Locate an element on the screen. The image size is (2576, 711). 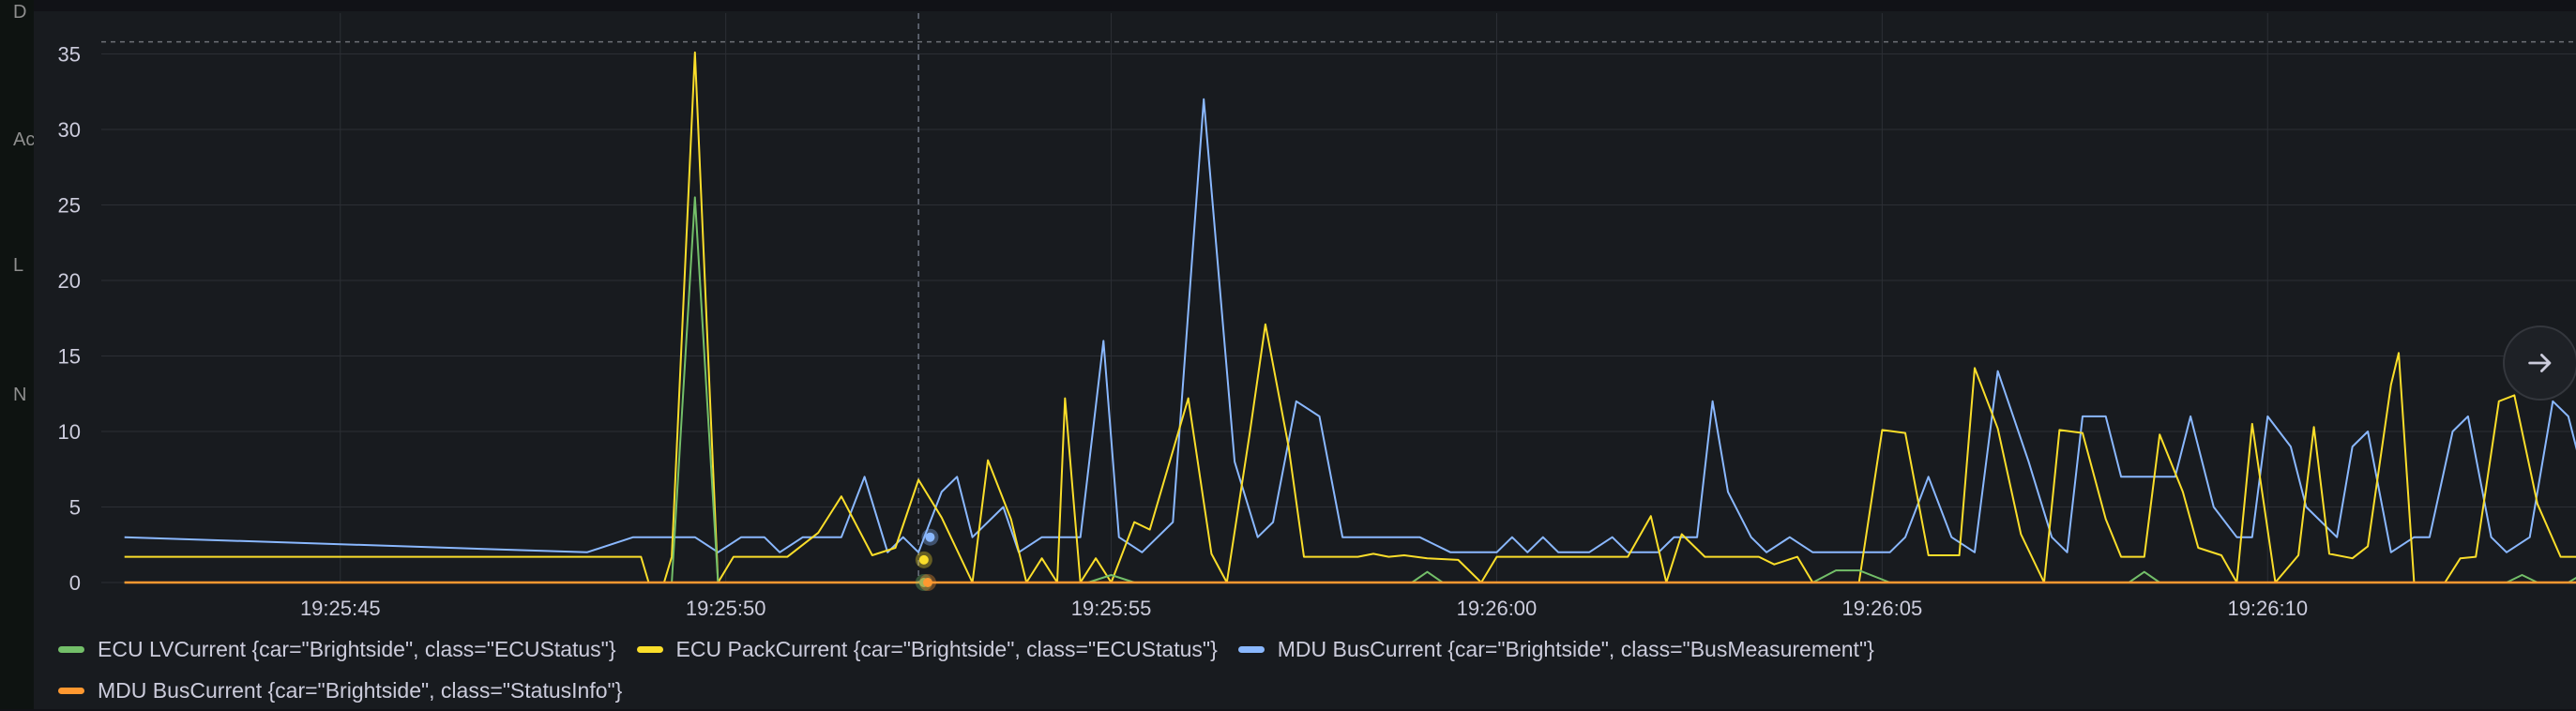
y-tick-label: 30 is located at coordinates (69, 130).